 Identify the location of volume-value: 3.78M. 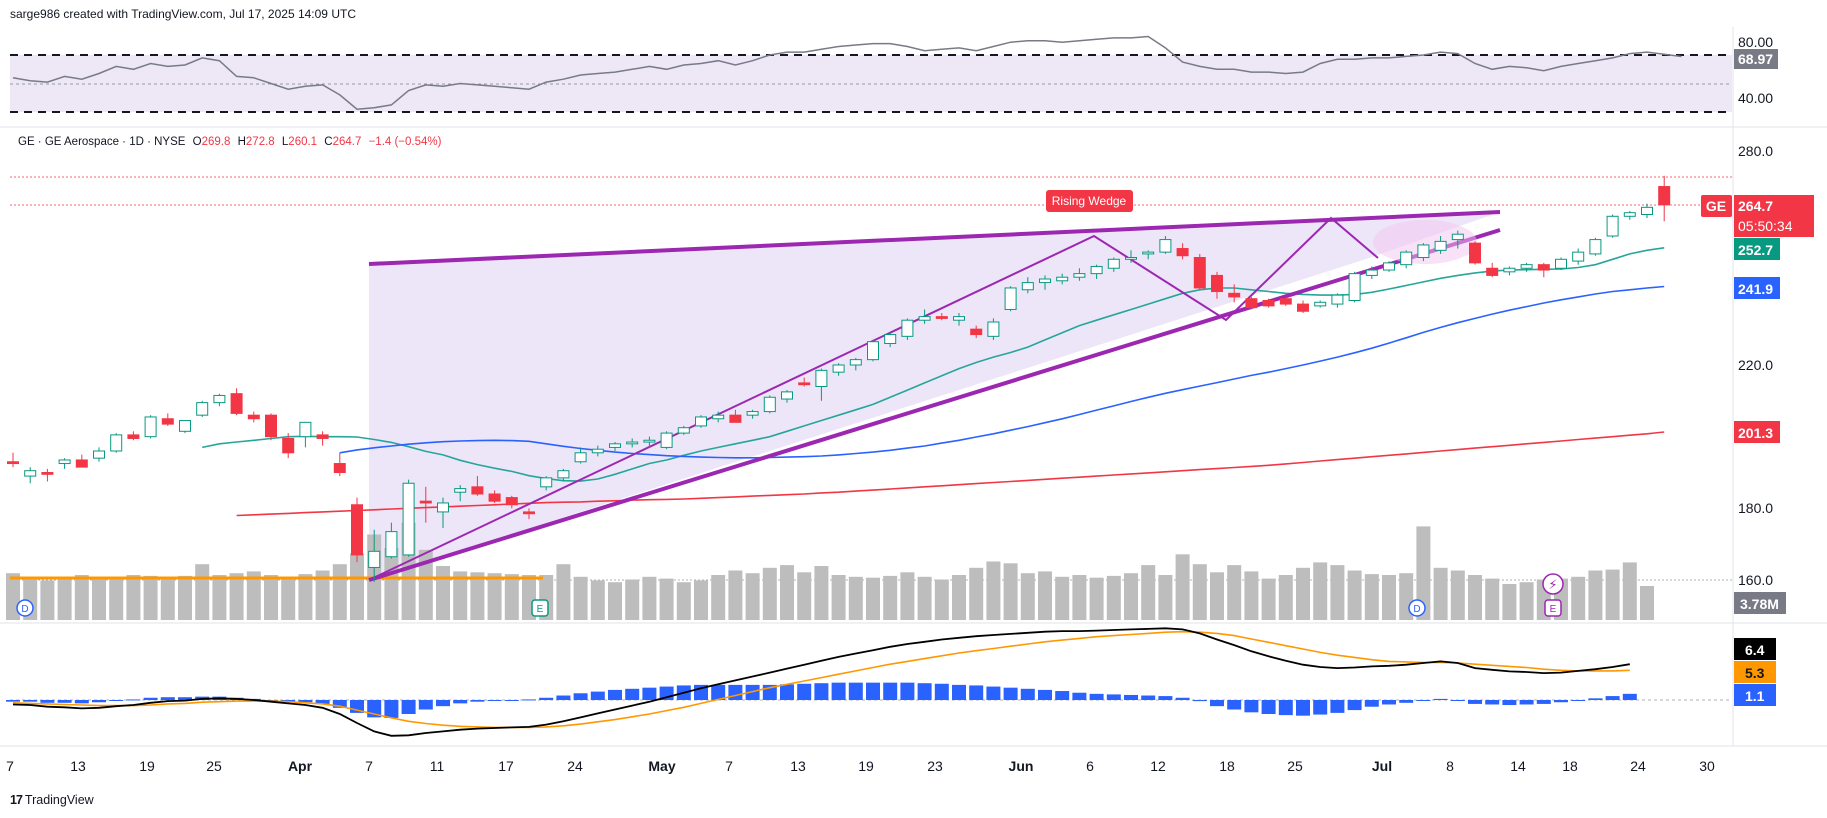
(1759, 604).